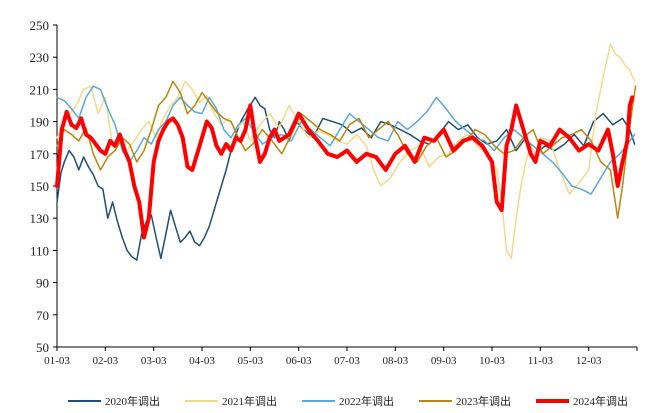  What do you see at coordinates (40, 89) in the screenshot?
I see `y-tick-label: 210` at bounding box center [40, 89].